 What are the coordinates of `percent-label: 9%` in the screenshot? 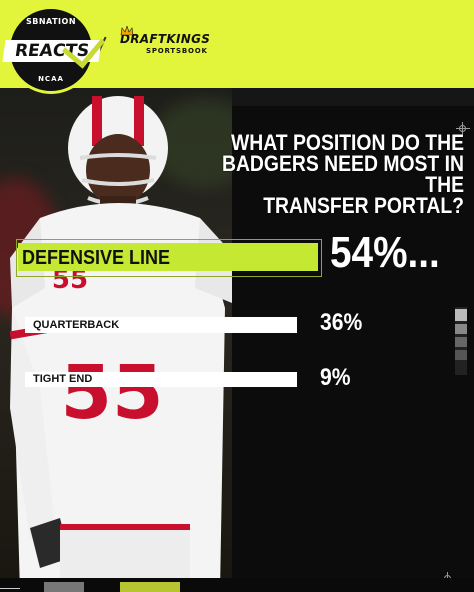 It's located at (335, 377).